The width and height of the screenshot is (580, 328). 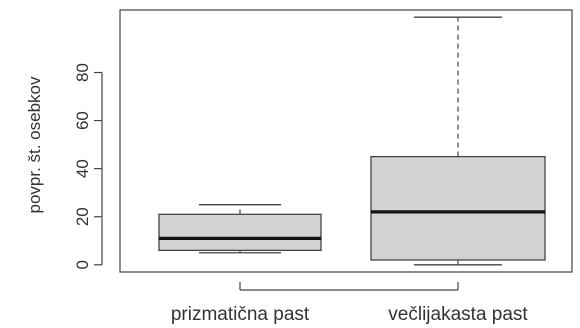 I want to click on y-tick-label: 0, so click(x=82, y=264).